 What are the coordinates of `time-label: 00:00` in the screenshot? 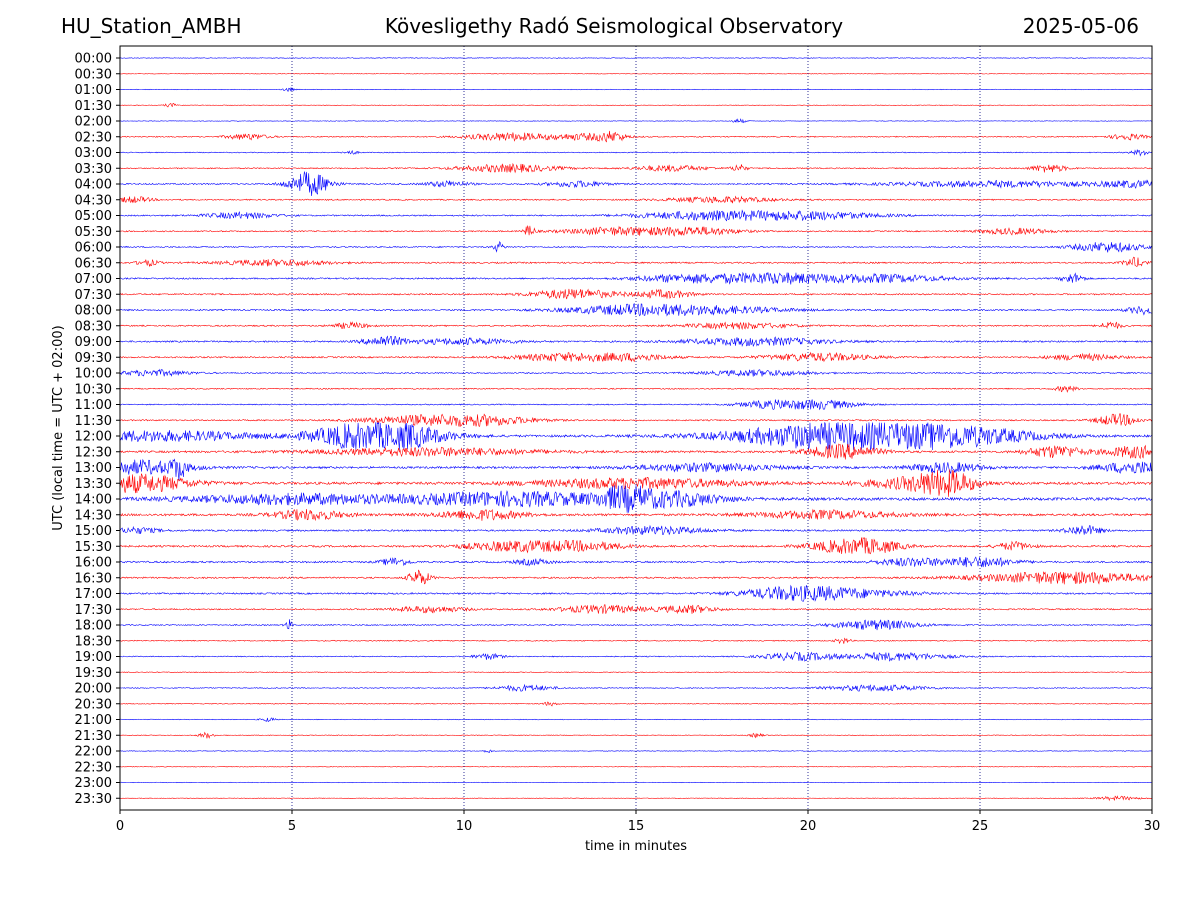 It's located at (93, 59).